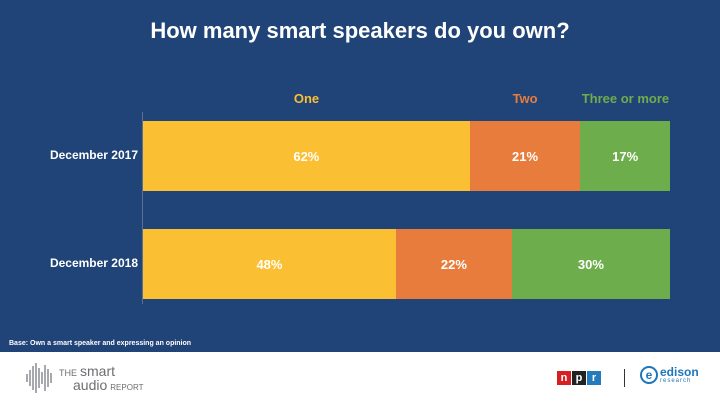 This screenshot has width=720, height=404. What do you see at coordinates (649, 375) in the screenshot?
I see `edison-e-icon: e` at bounding box center [649, 375].